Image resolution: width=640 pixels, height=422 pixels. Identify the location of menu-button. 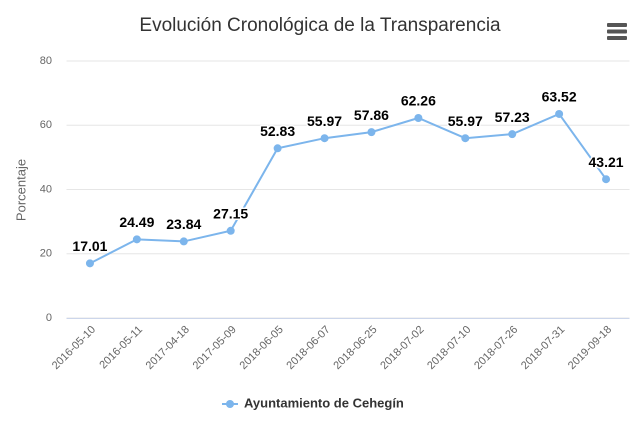
(617, 31).